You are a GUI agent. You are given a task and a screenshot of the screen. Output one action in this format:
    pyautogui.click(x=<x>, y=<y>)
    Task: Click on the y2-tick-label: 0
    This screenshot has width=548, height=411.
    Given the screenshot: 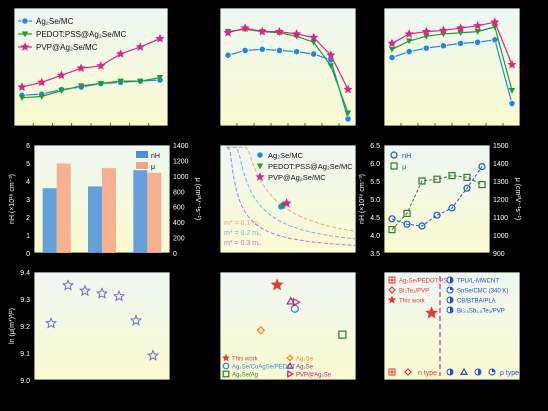 What is the action you would take?
    pyautogui.click(x=175, y=254)
    